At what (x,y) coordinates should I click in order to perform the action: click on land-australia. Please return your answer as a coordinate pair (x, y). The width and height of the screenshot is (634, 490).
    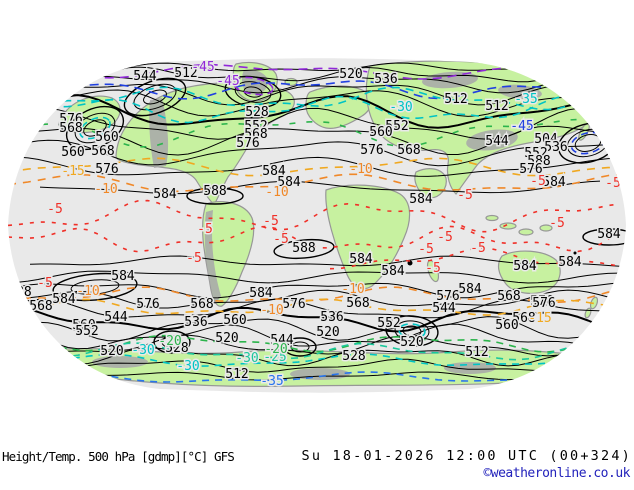
    Looking at the image, I should click on (529, 272).